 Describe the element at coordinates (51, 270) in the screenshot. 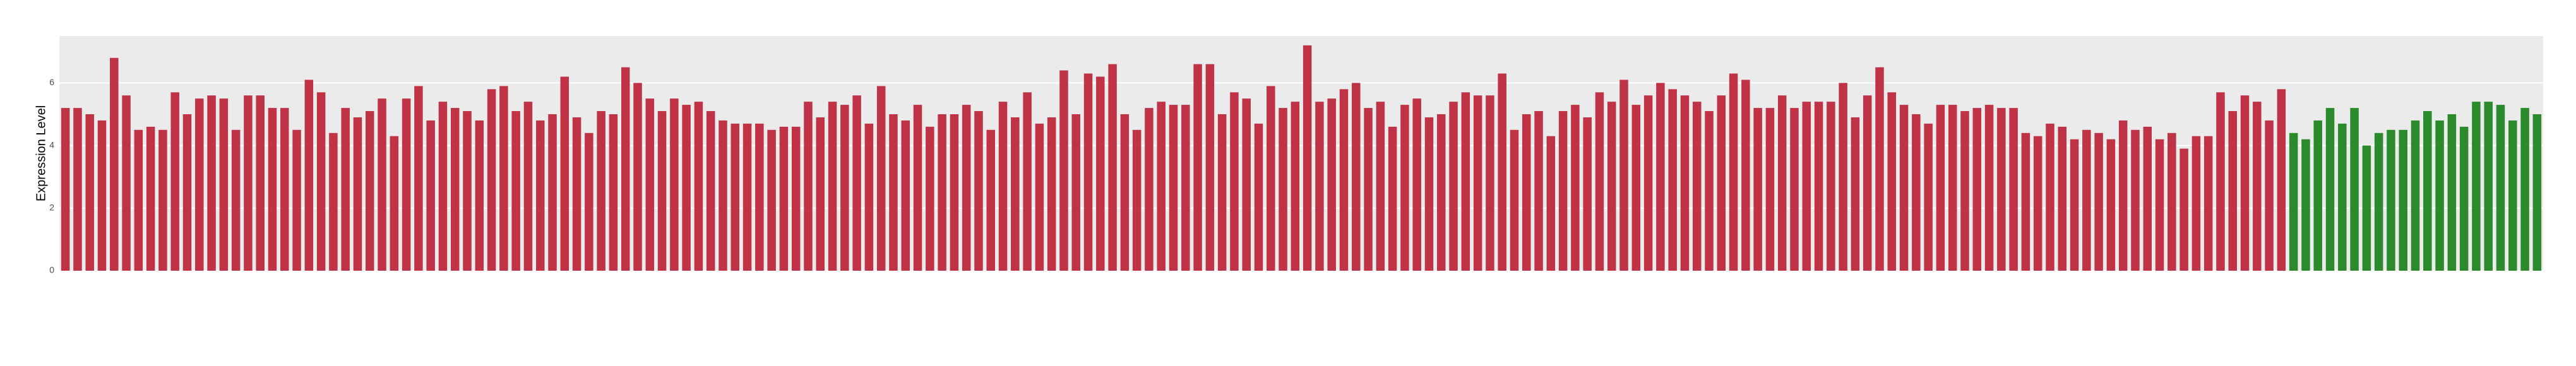

I see `y-tick-label: 0` at that location.